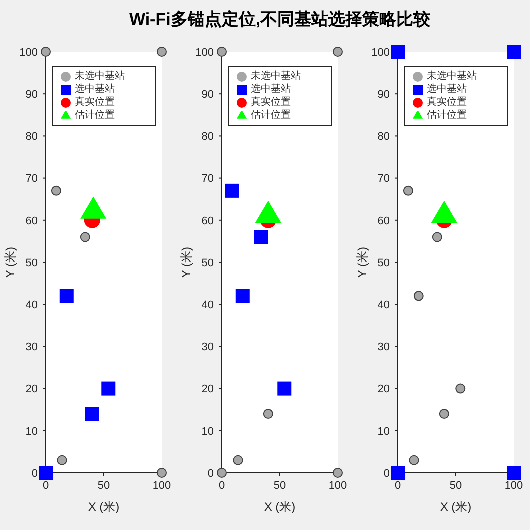 This screenshot has width=530, height=530. I want to click on chart-title: Wi-Fi多锚点定位,不同基站选择策略比较, so click(280, 20).